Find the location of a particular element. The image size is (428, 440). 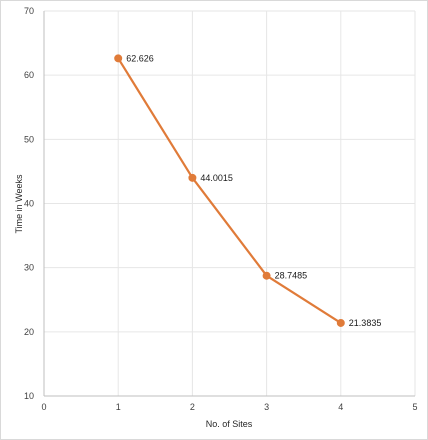

y-tick-label: 50 is located at coordinates (29, 139).